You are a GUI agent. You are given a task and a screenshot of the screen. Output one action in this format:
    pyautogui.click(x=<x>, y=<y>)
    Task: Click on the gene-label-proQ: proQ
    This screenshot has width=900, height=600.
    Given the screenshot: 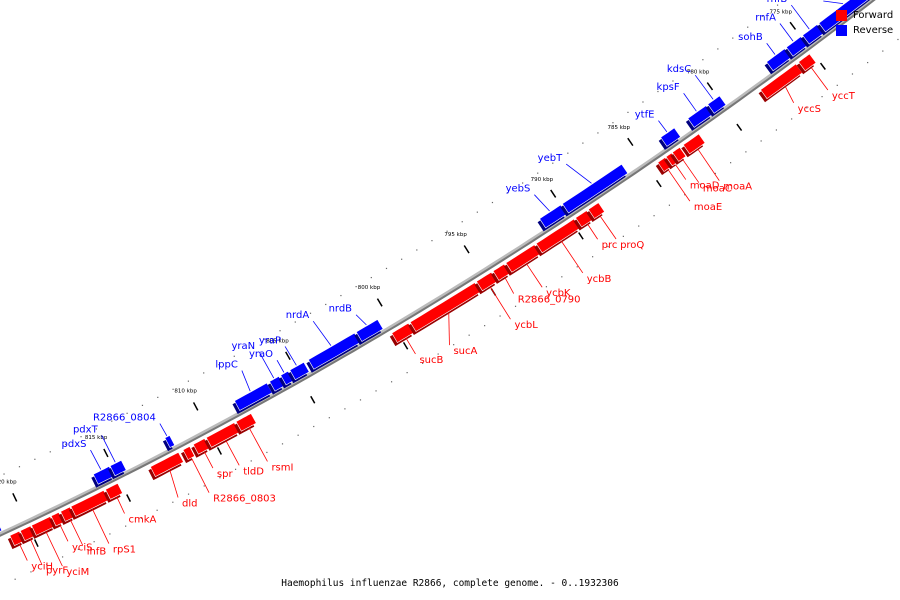 What is the action you would take?
    pyautogui.click(x=632, y=245)
    